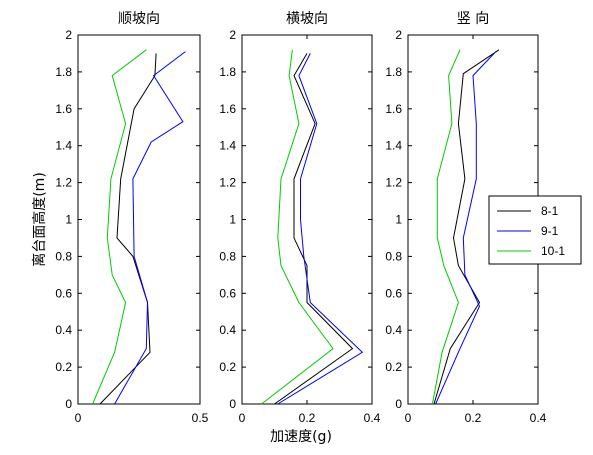  What do you see at coordinates (200, 418) in the screenshot?
I see `x-tick-label: 0.5` at bounding box center [200, 418].